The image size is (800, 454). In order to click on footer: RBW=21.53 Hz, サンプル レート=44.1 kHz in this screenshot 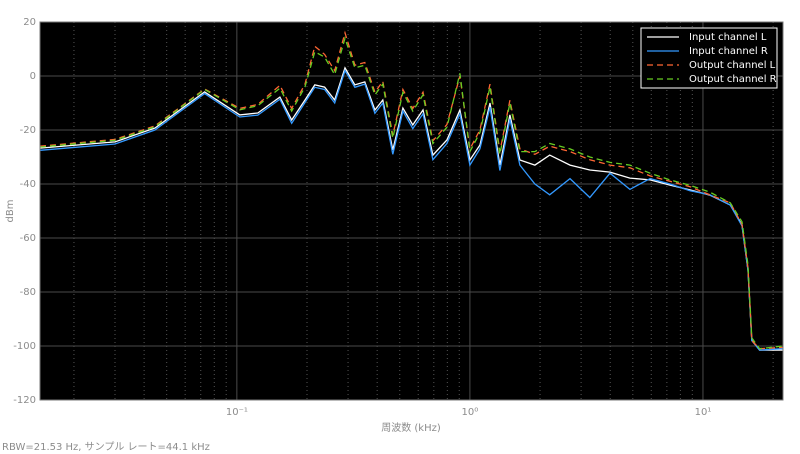, I will do `click(106, 447)`.